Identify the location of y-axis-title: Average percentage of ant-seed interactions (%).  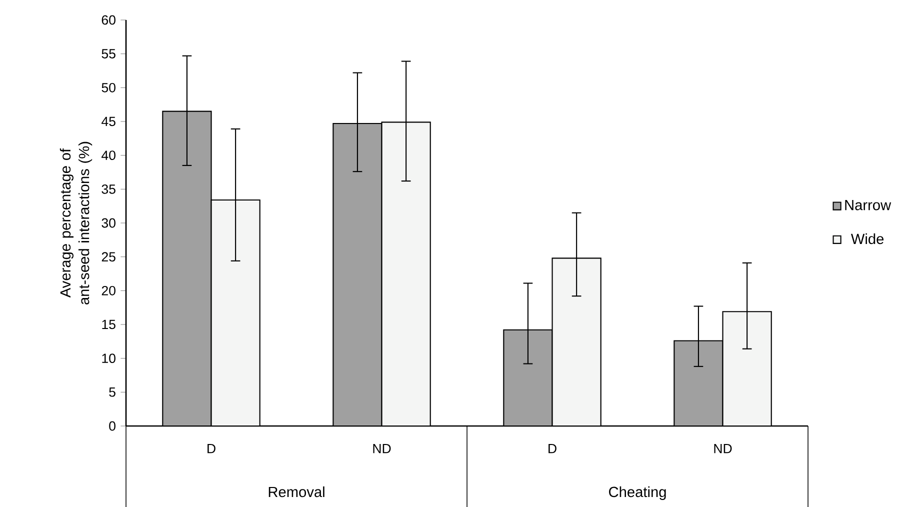
(76, 223).